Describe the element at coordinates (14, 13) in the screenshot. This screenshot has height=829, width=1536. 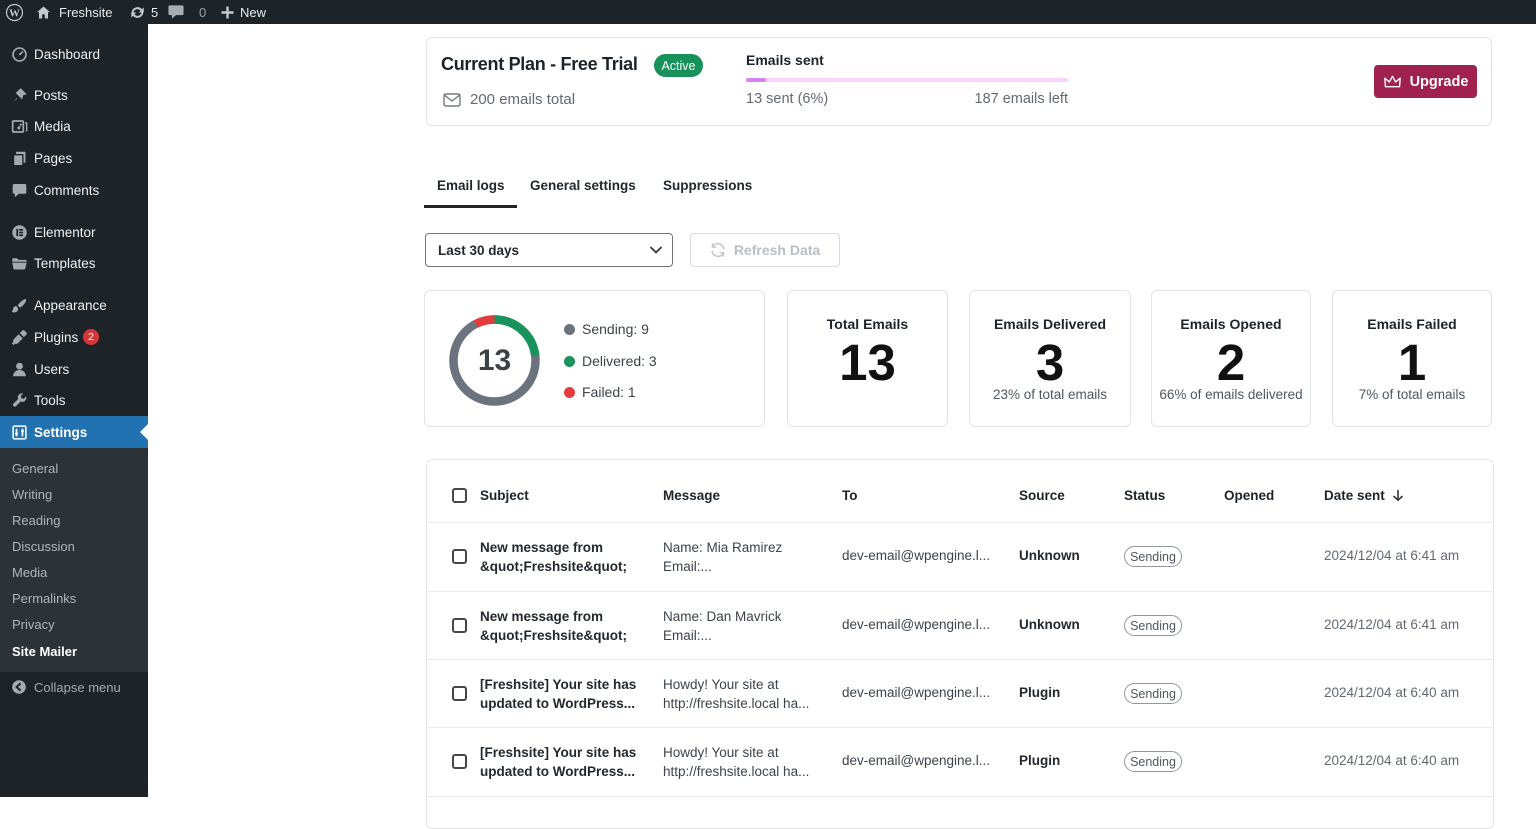
I see `svg-text: W` at that location.